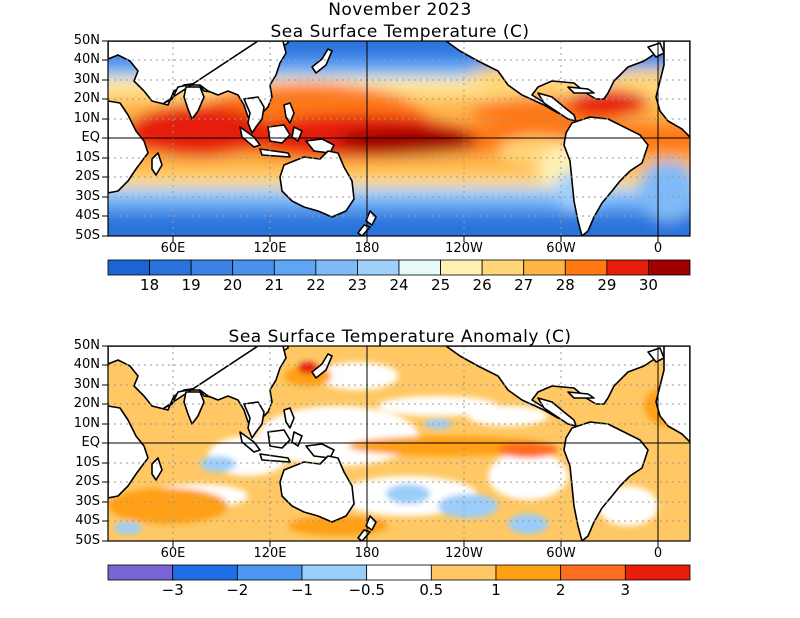 Image resolution: width=800 pixels, height=618 pixels. Describe the element at coordinates (316, 285) in the screenshot. I see `sst-colorbar-label: 22` at that location.